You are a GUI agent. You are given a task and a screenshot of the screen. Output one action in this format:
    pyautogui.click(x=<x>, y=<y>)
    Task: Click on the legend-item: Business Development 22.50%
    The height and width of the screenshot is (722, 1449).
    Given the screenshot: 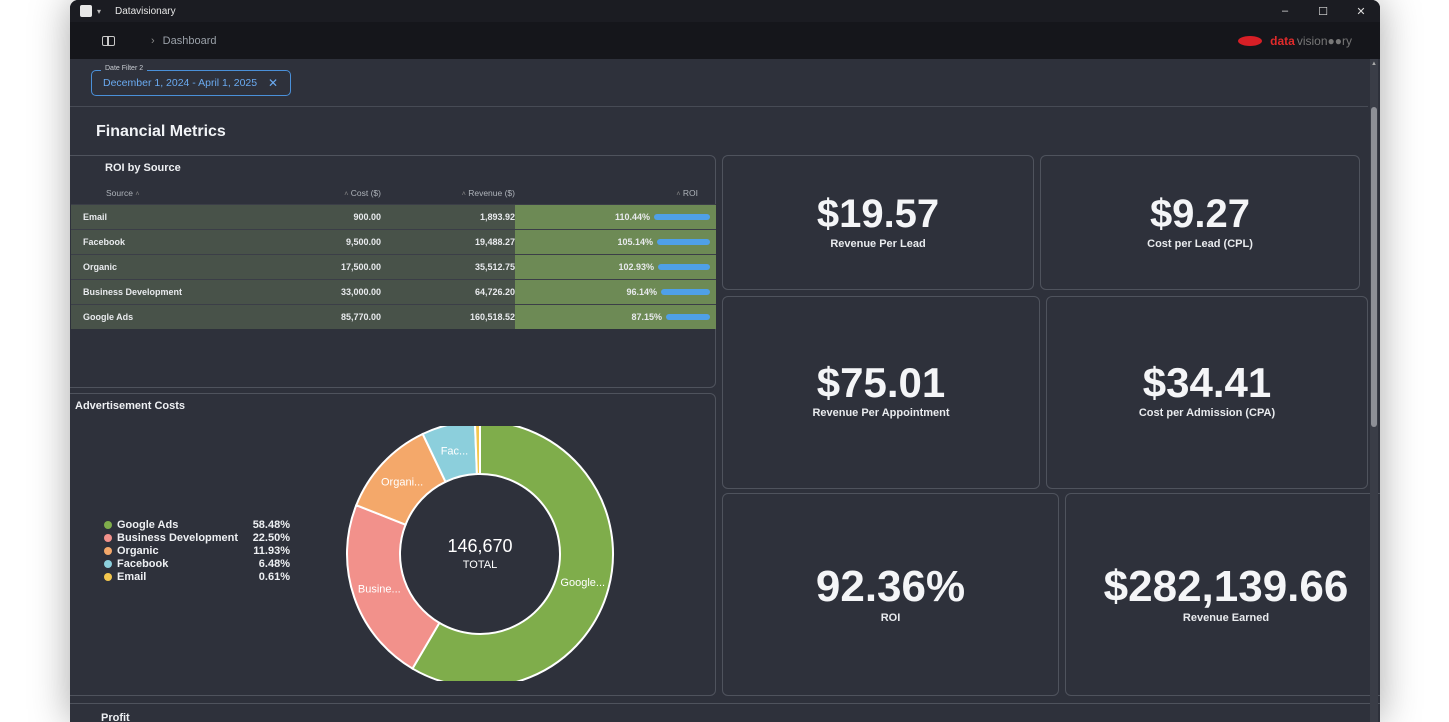 What is the action you would take?
    pyautogui.click(x=197, y=537)
    